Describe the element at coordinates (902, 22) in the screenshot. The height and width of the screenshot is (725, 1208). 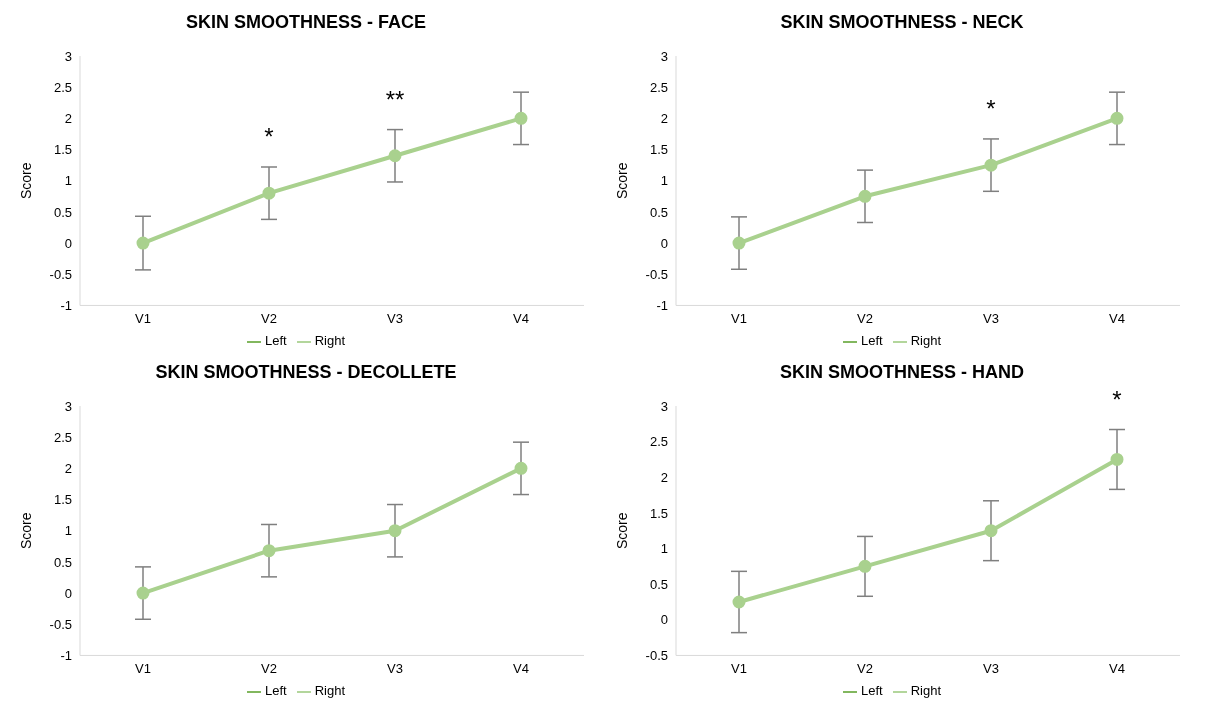
I see `chart-title: SKIN SMOOTHNESS - NECK` at that location.